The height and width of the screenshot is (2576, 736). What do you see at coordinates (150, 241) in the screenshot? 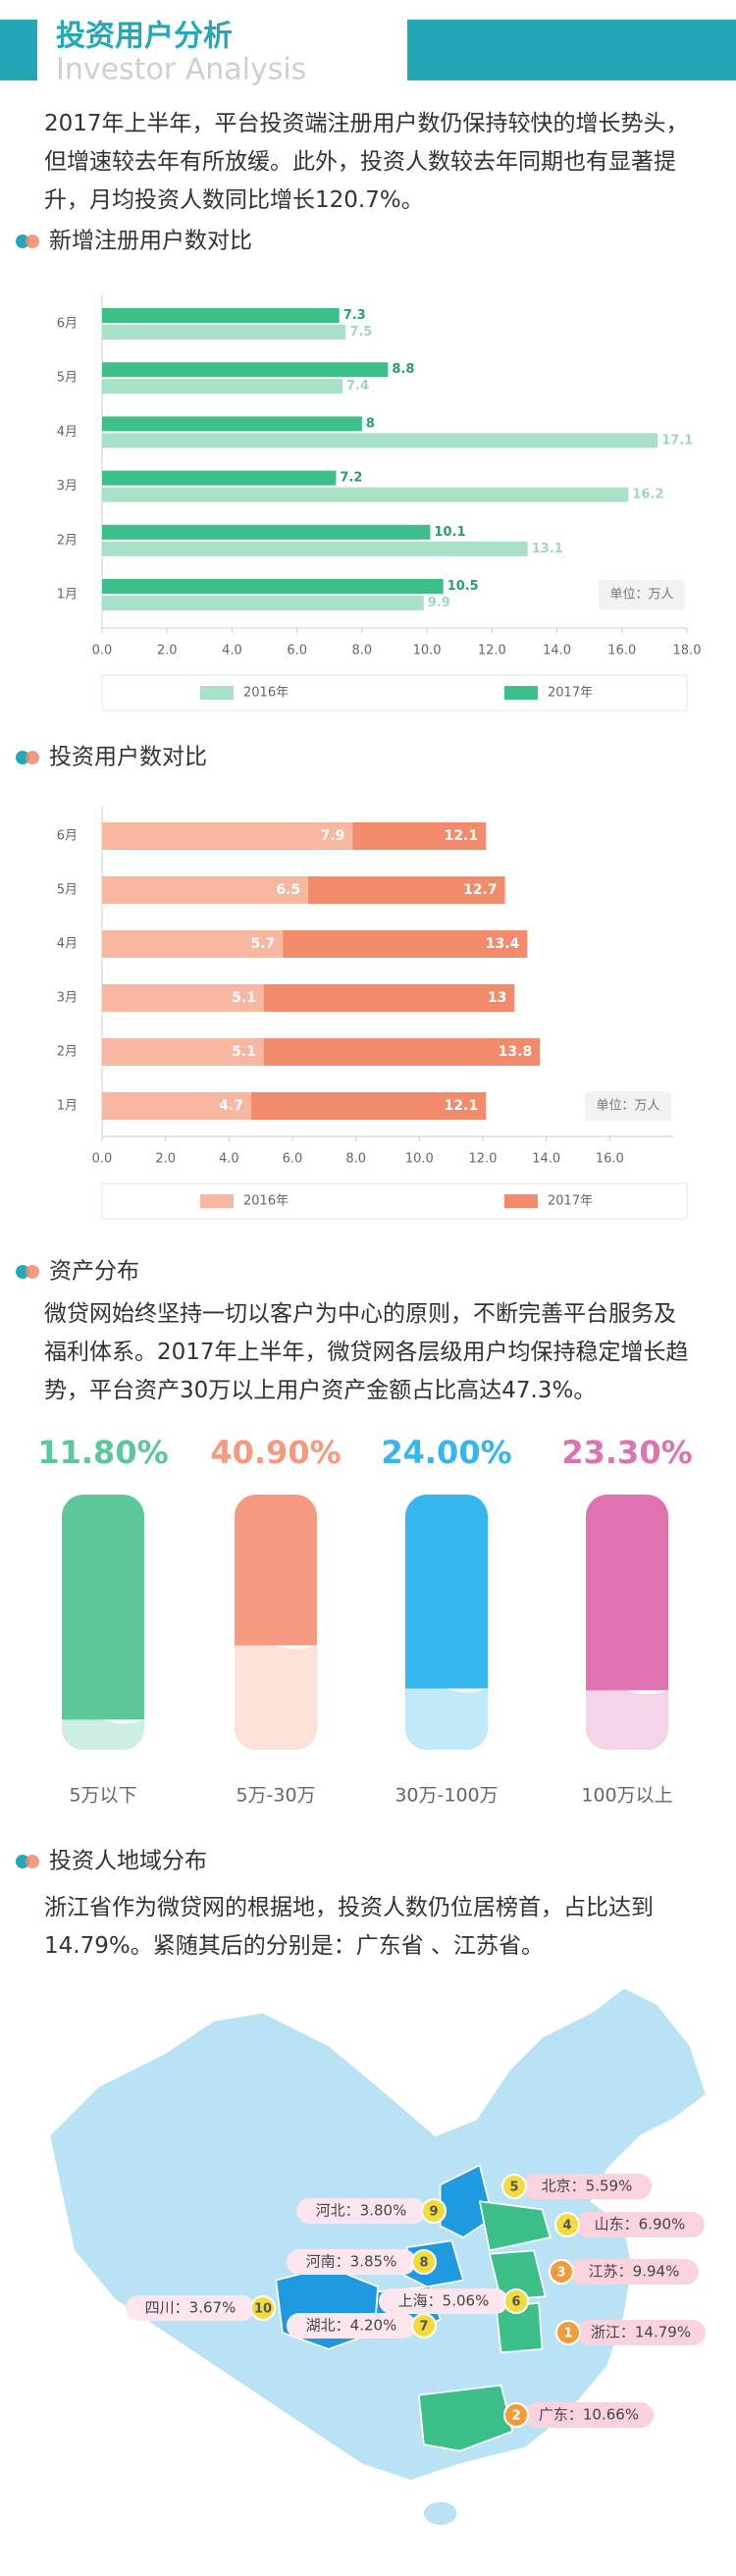
I see `section-title: 新增注册用户数对比` at bounding box center [150, 241].